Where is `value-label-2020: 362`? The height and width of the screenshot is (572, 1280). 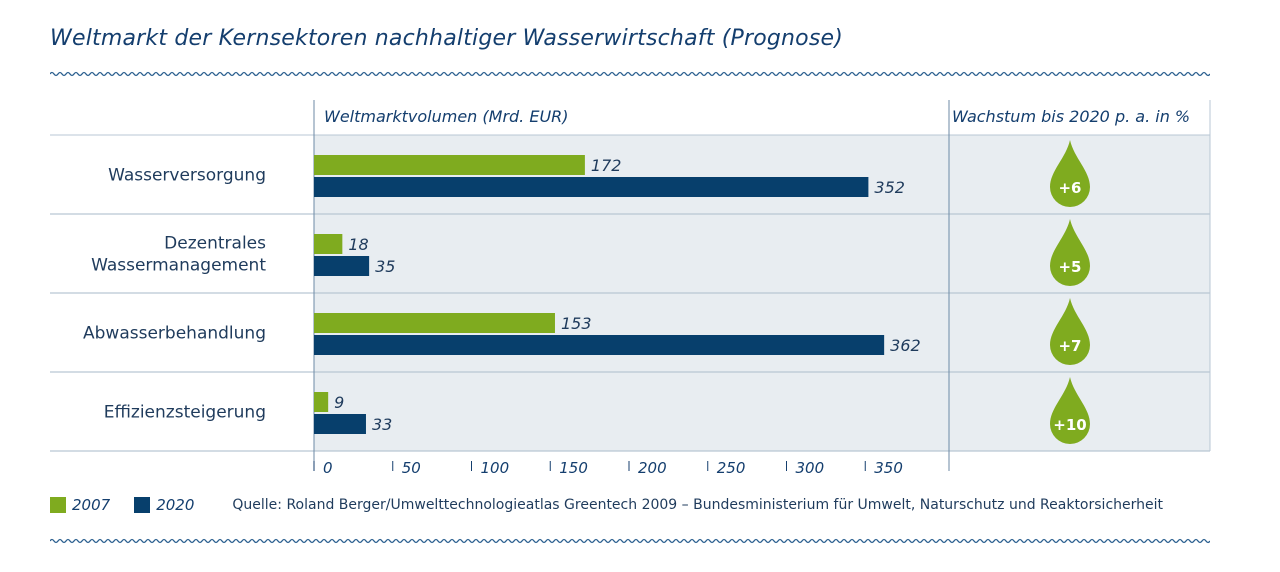
value-label-2020: 362 is located at coordinates (905, 345).